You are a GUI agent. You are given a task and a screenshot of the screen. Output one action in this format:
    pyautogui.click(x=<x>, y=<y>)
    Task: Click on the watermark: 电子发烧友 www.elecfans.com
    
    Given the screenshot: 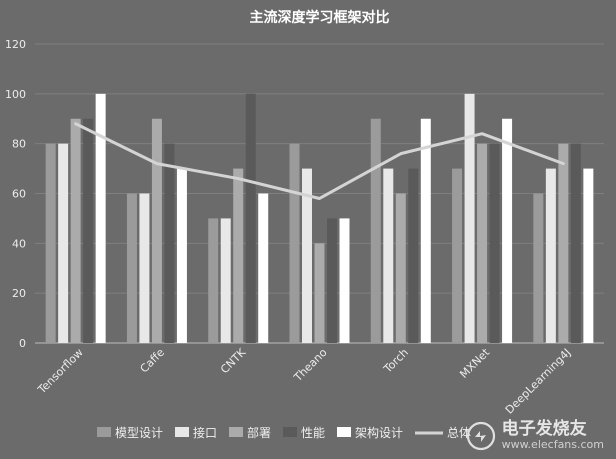 What is the action you would take?
    pyautogui.click(x=535, y=435)
    